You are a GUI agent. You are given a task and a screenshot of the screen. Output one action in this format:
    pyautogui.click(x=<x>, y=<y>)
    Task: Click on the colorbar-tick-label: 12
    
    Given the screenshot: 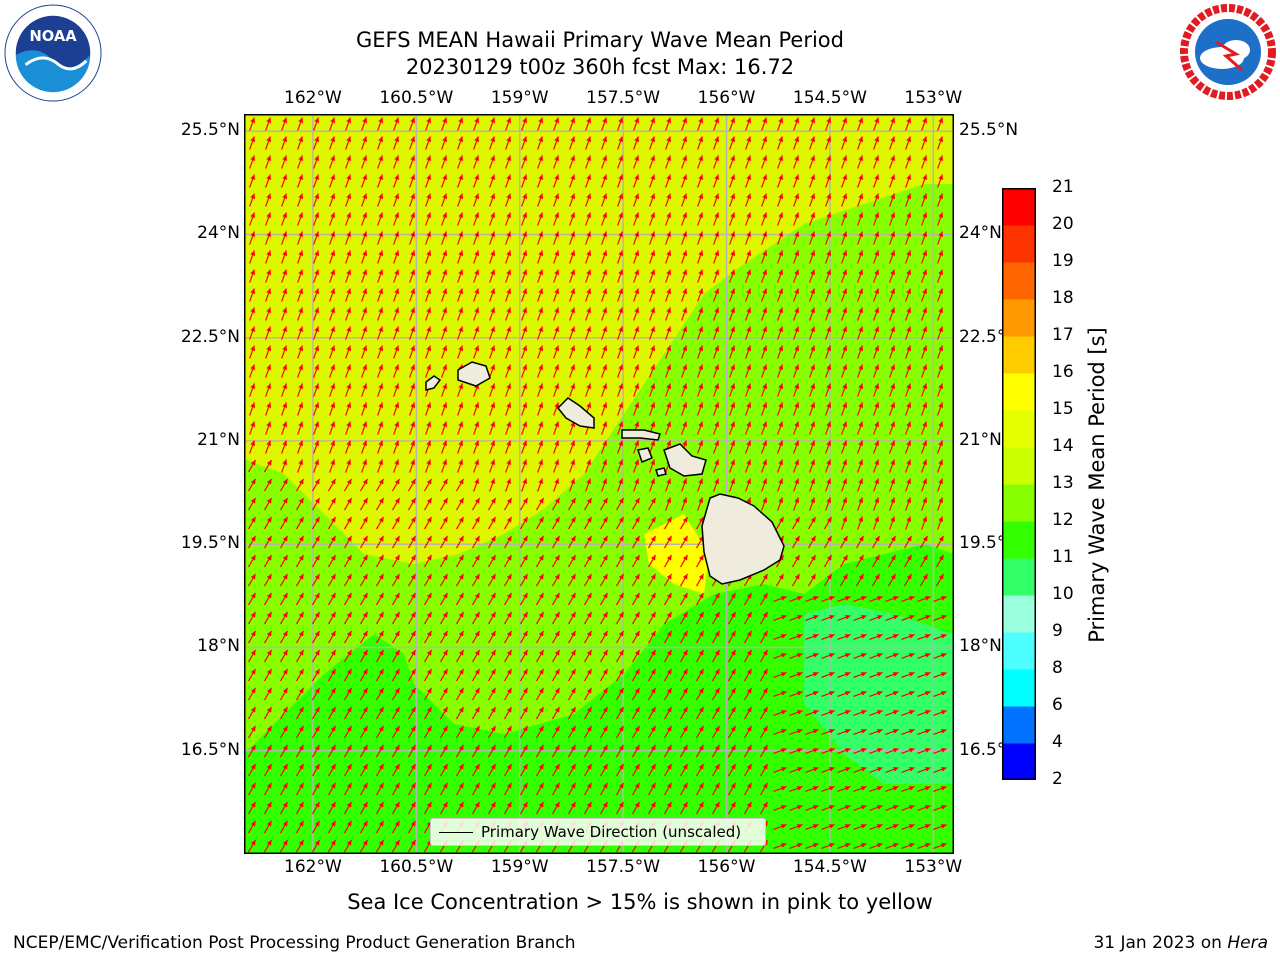 What is the action you would take?
    pyautogui.click(x=1063, y=520)
    